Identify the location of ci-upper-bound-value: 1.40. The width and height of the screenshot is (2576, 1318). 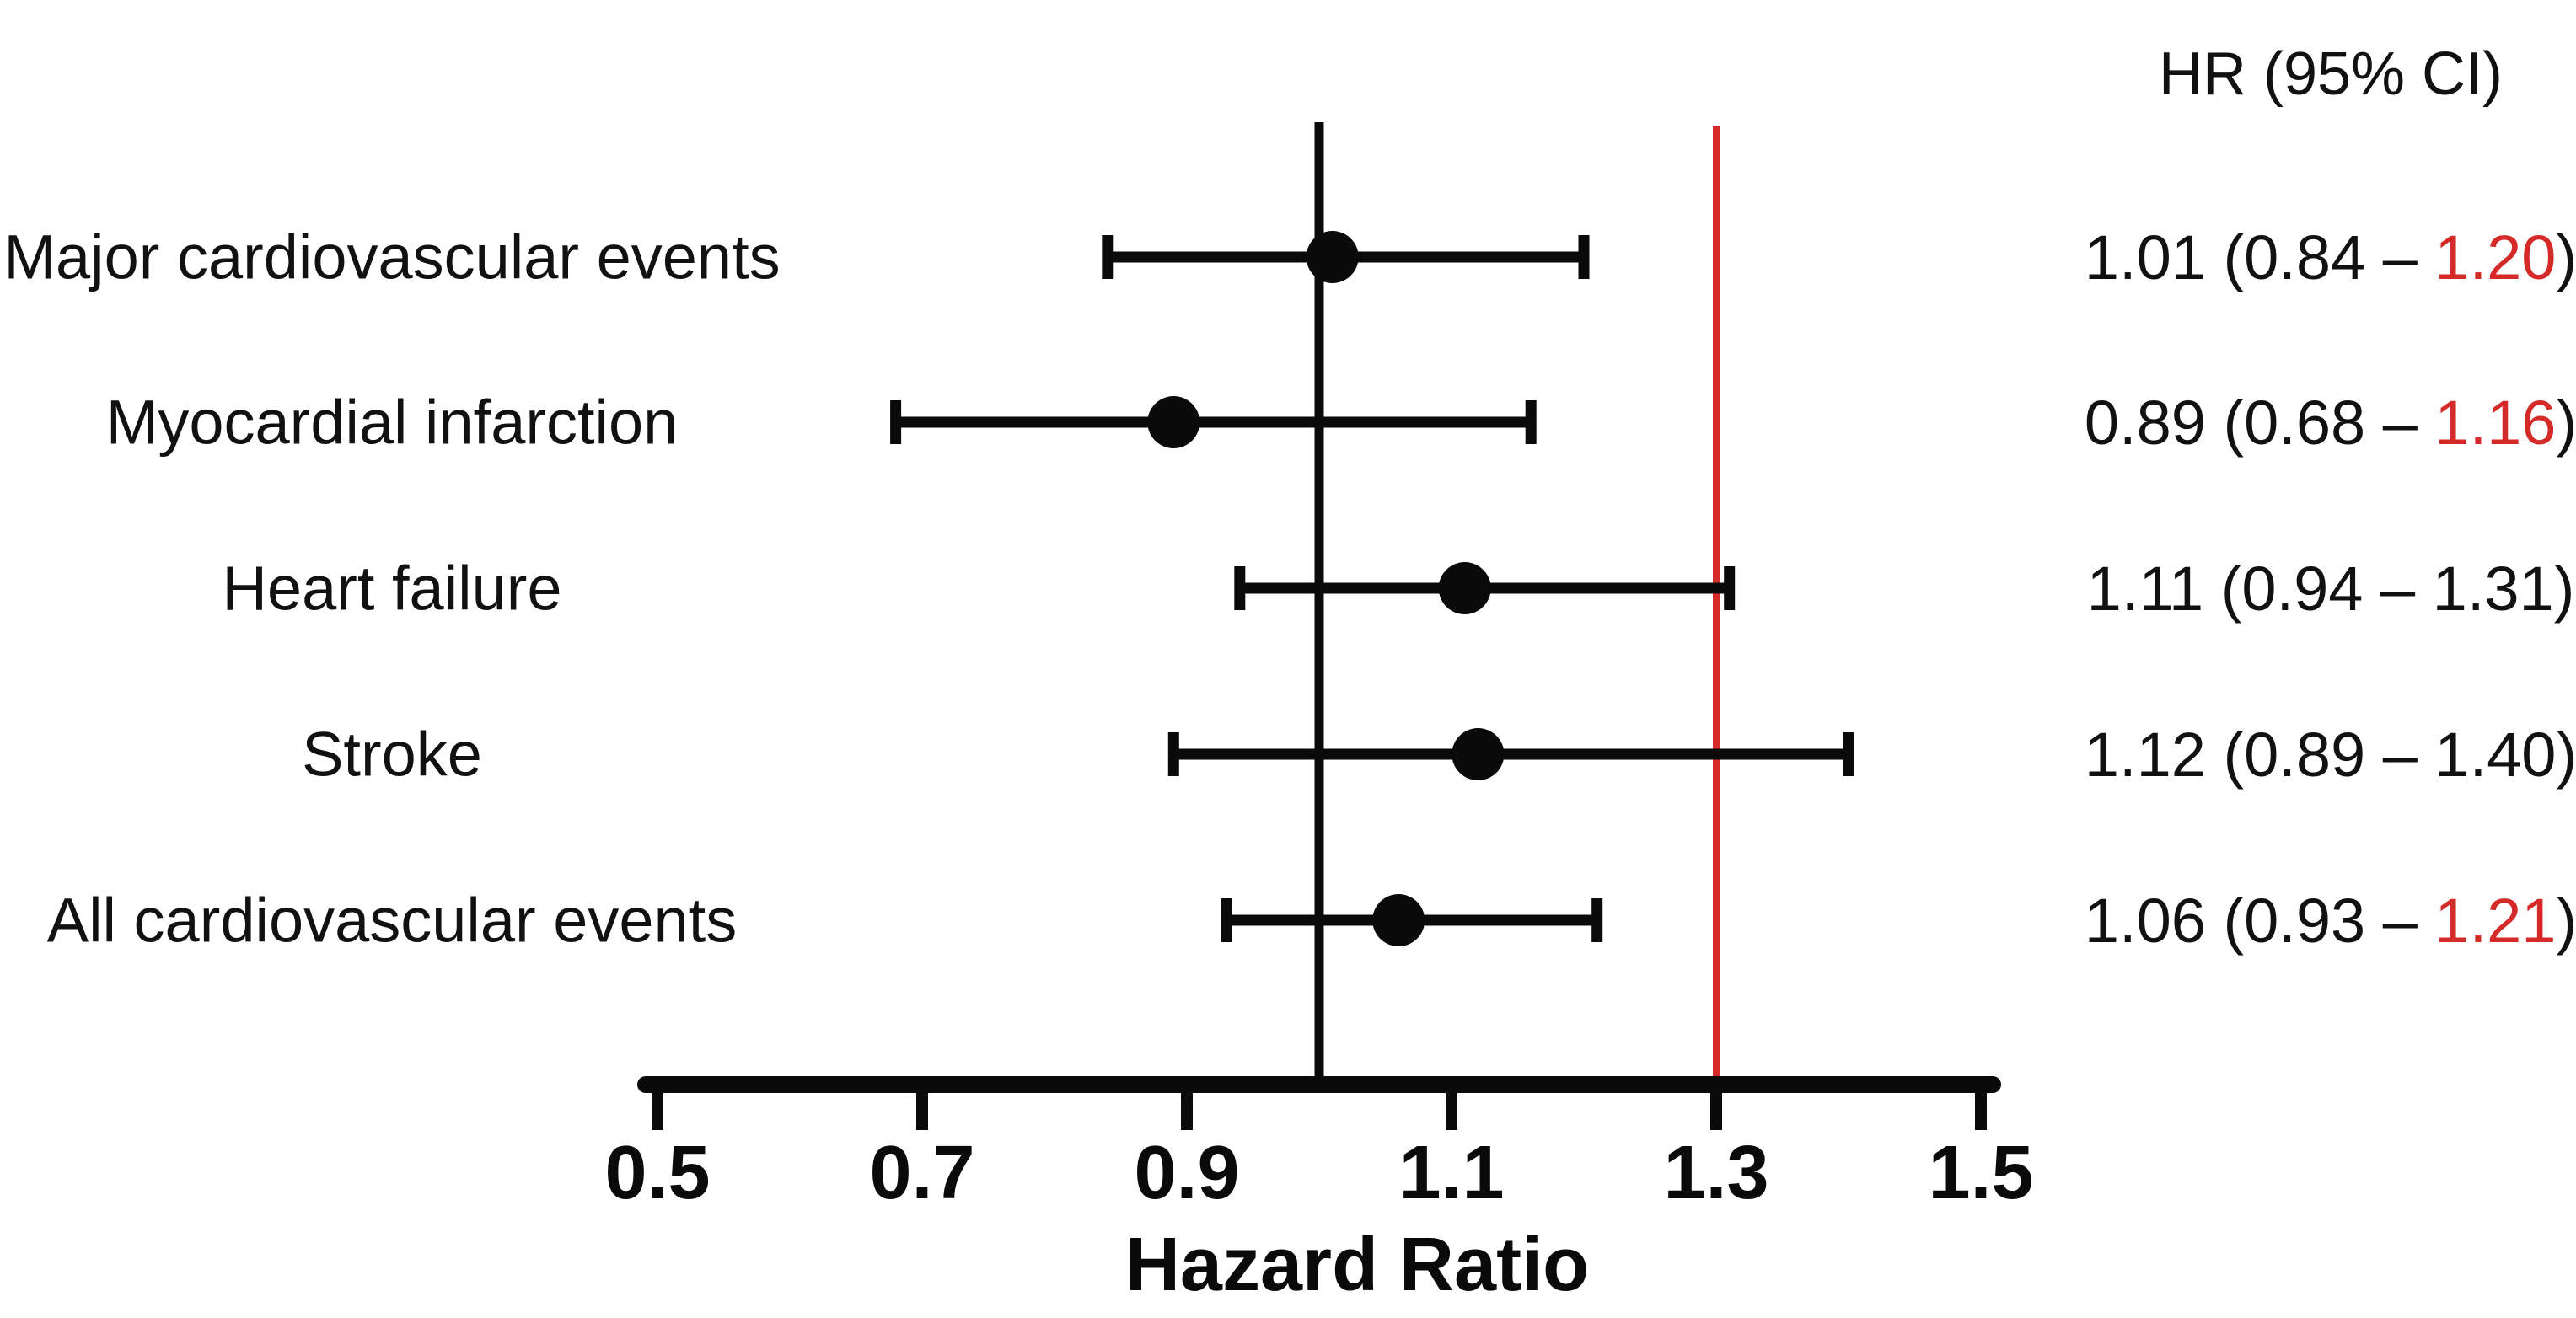
(2495, 755).